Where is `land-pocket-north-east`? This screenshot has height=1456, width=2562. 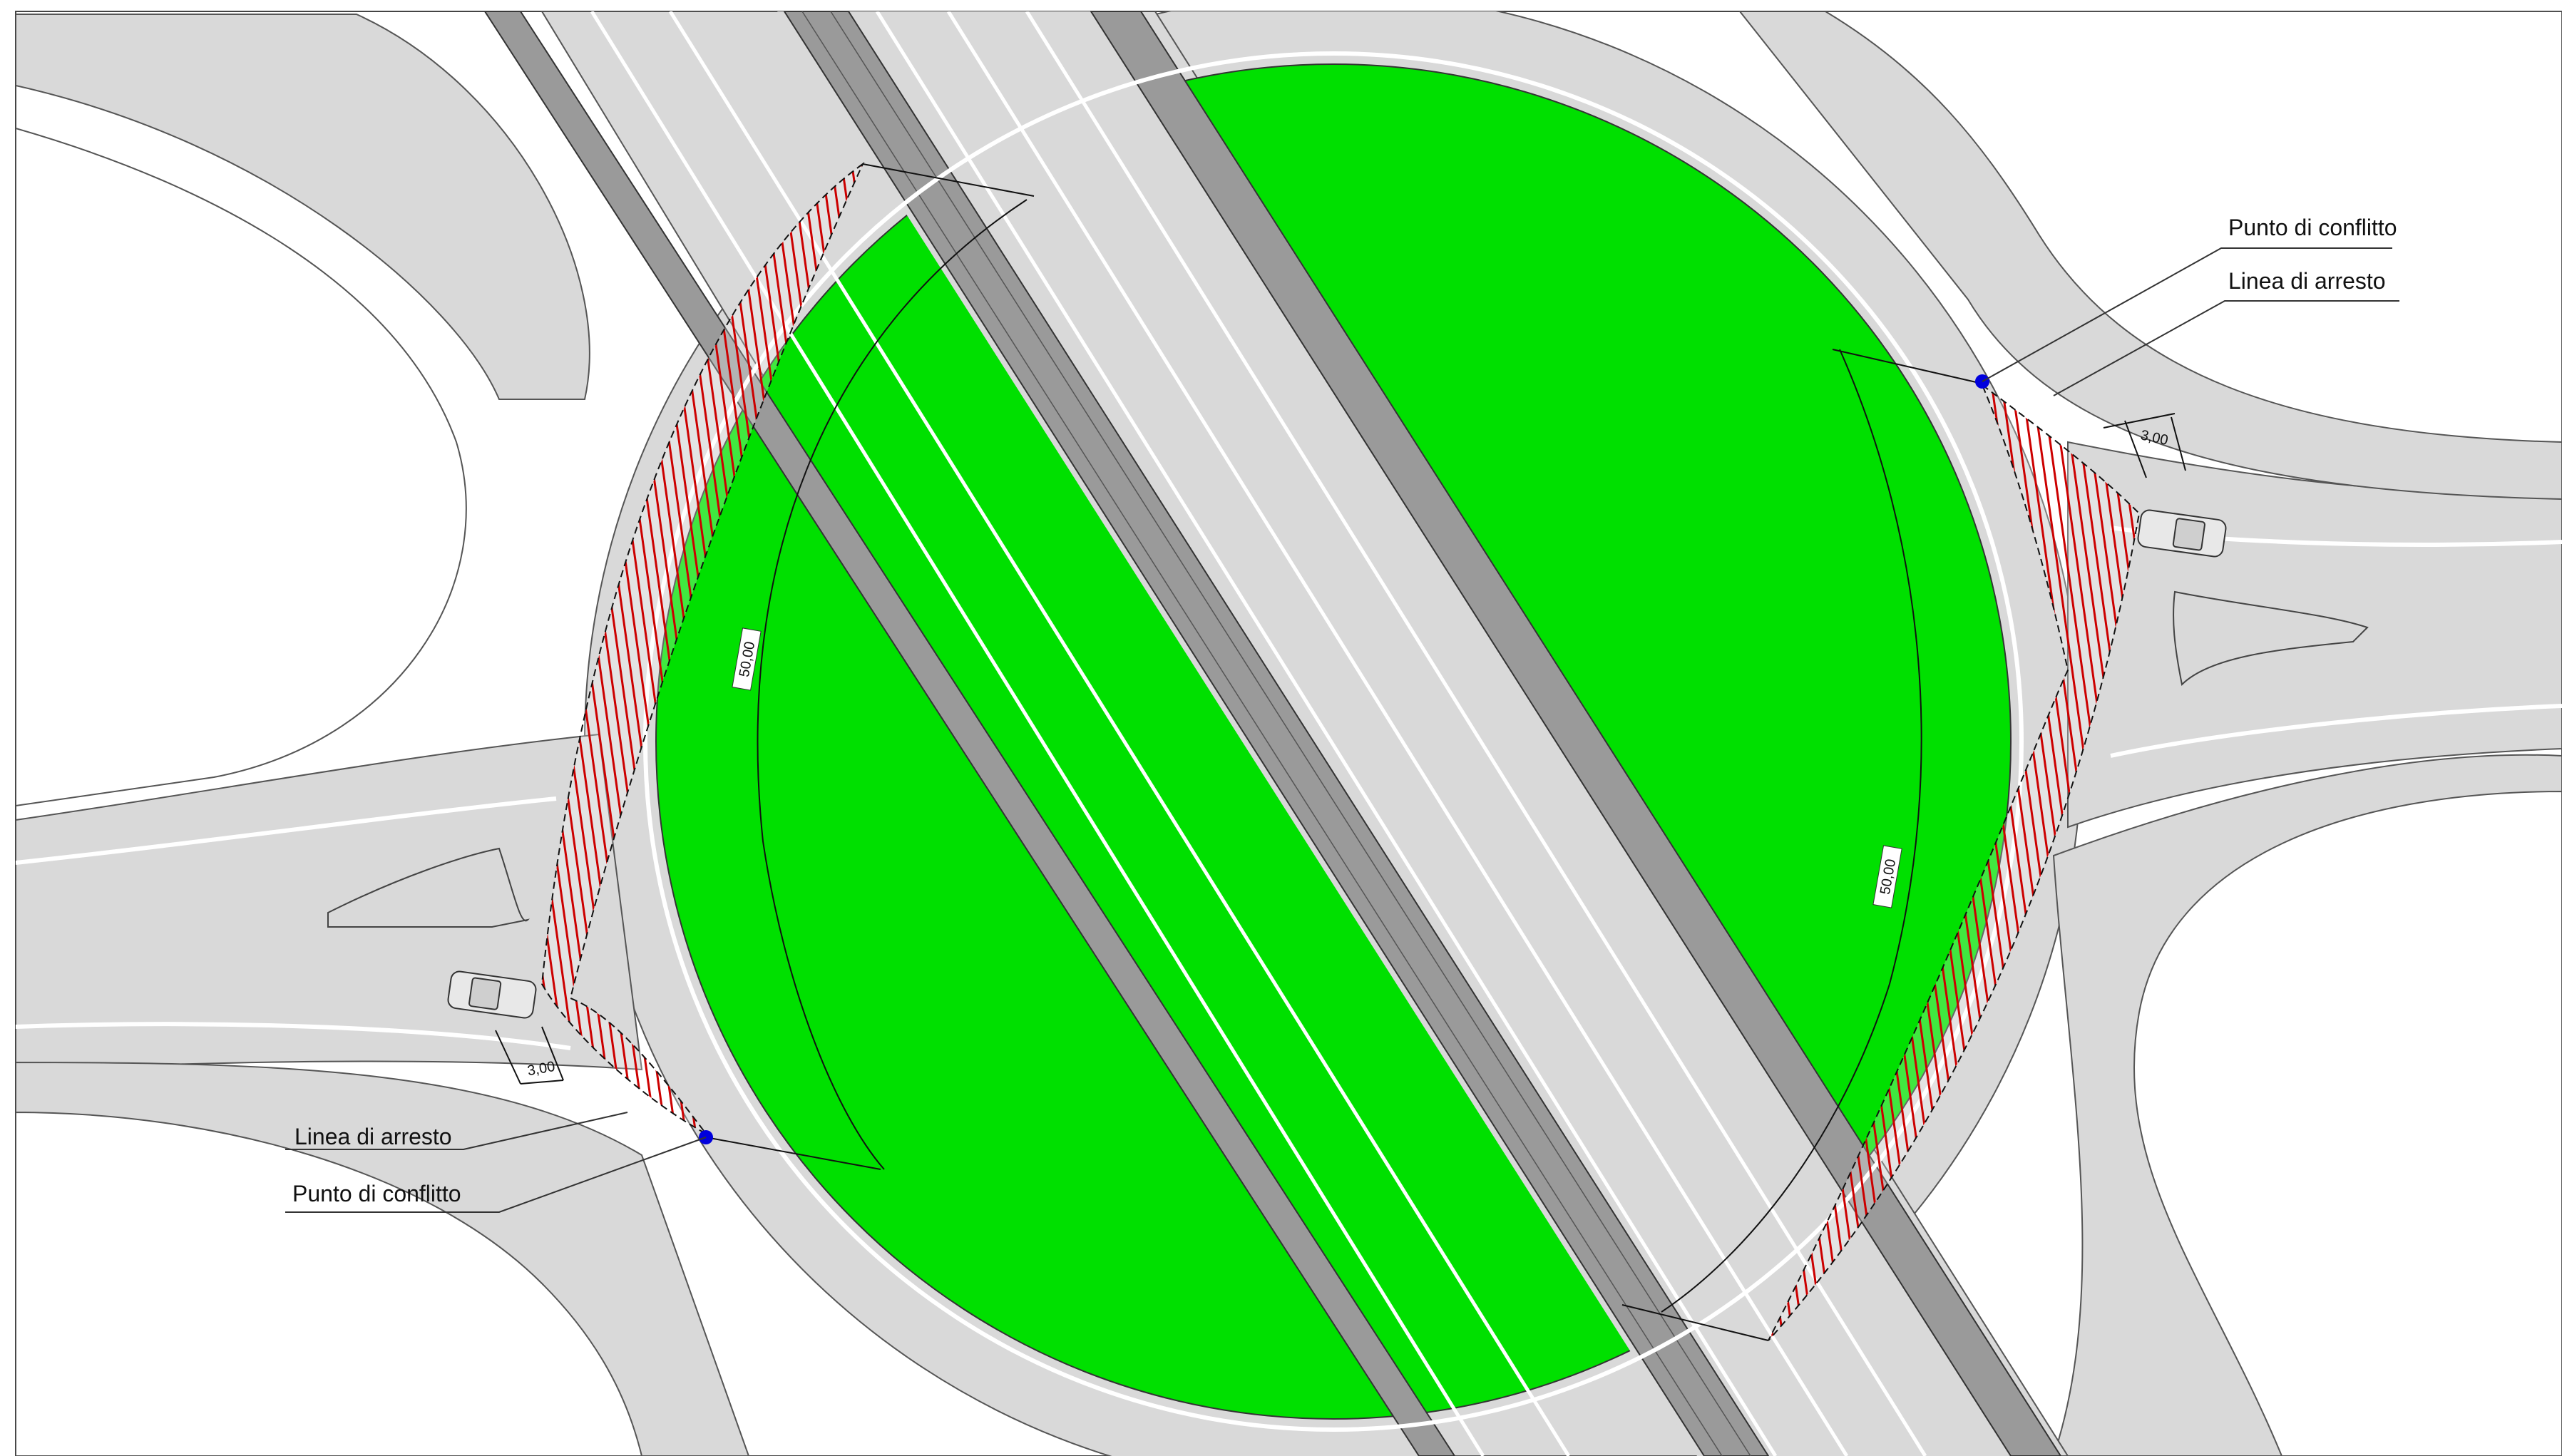 land-pocket-north-east is located at coordinates (2193, 227).